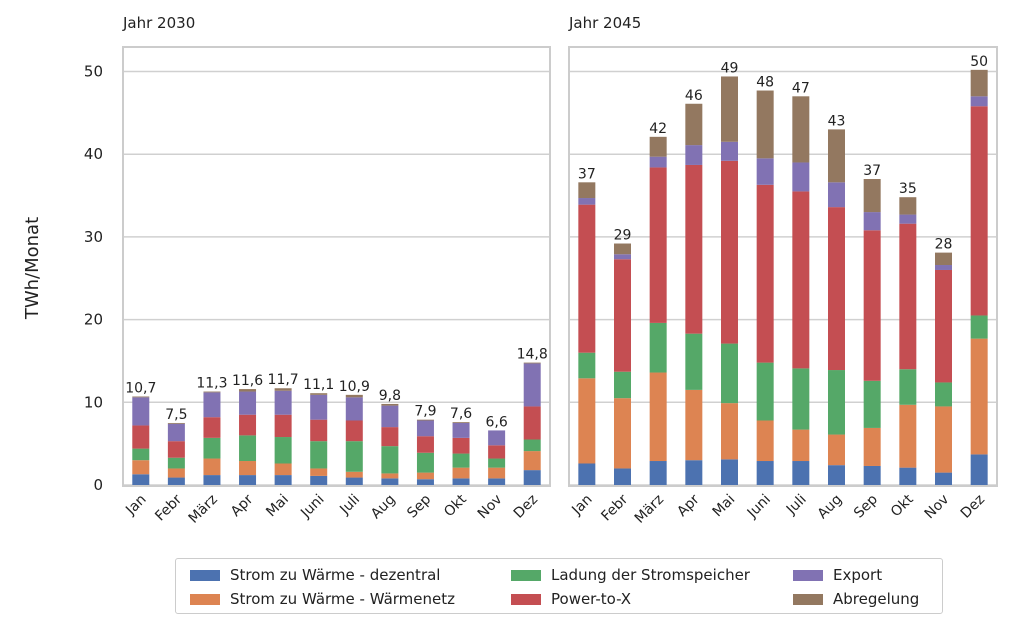 This screenshot has height=633, width=1024. What do you see at coordinates (455, 505) in the screenshot?
I see `x-tick-label: Okt` at bounding box center [455, 505].